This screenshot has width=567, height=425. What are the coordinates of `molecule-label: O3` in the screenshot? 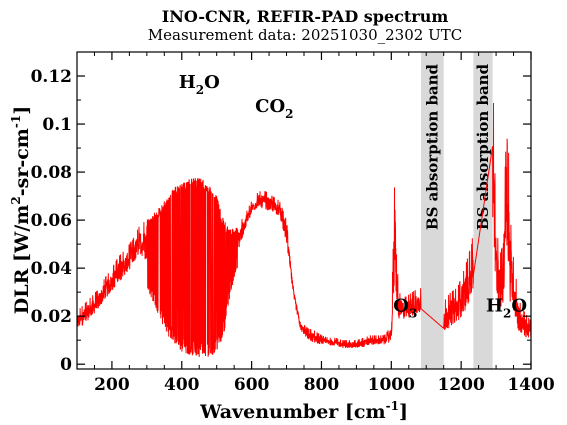 It's located at (405, 307).